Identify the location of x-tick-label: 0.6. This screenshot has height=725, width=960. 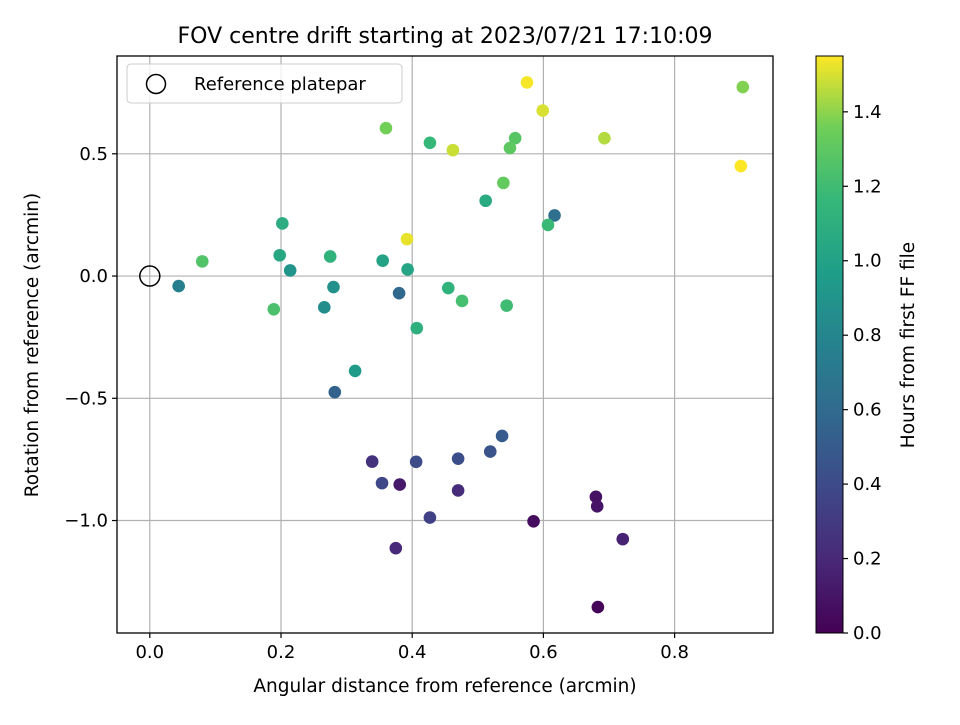
(543, 652).